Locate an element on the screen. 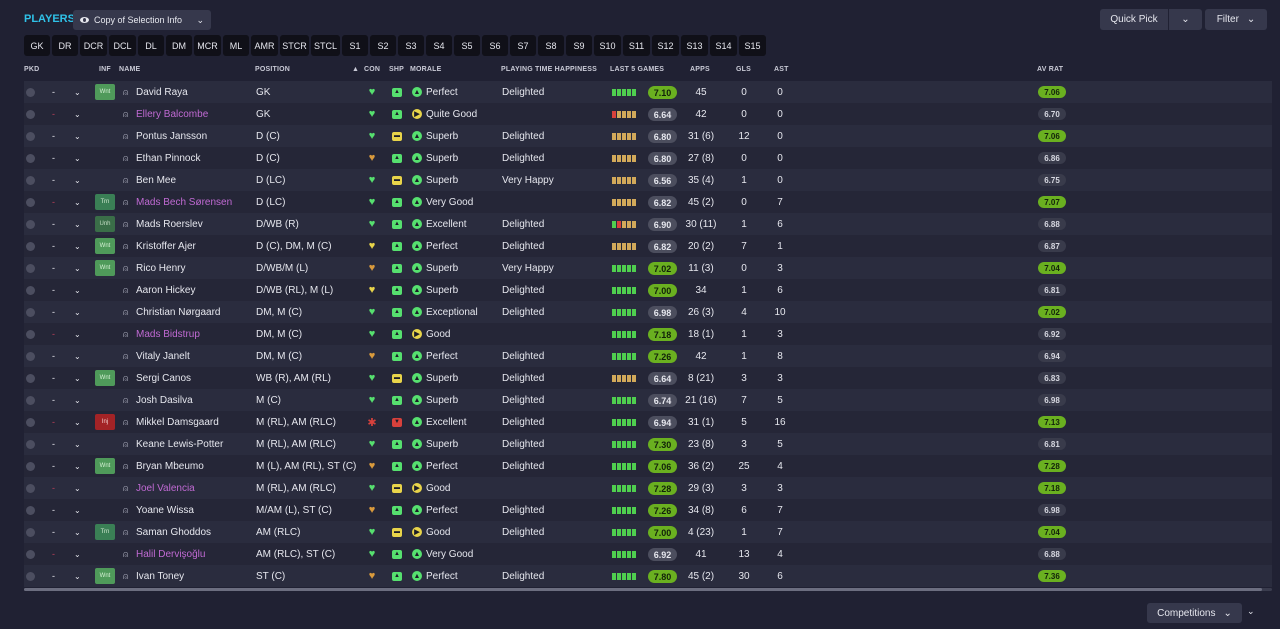 The height and width of the screenshot is (629, 1280). scrollbar-thumb is located at coordinates (643, 589).